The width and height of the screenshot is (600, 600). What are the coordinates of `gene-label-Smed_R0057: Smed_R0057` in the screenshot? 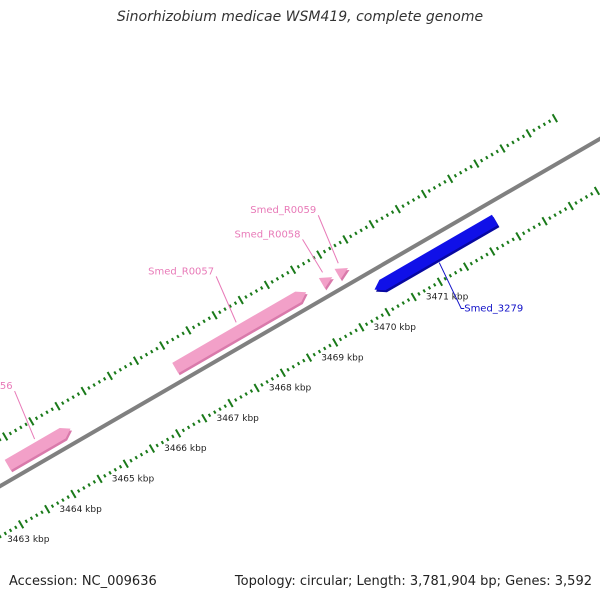 It's located at (181, 271).